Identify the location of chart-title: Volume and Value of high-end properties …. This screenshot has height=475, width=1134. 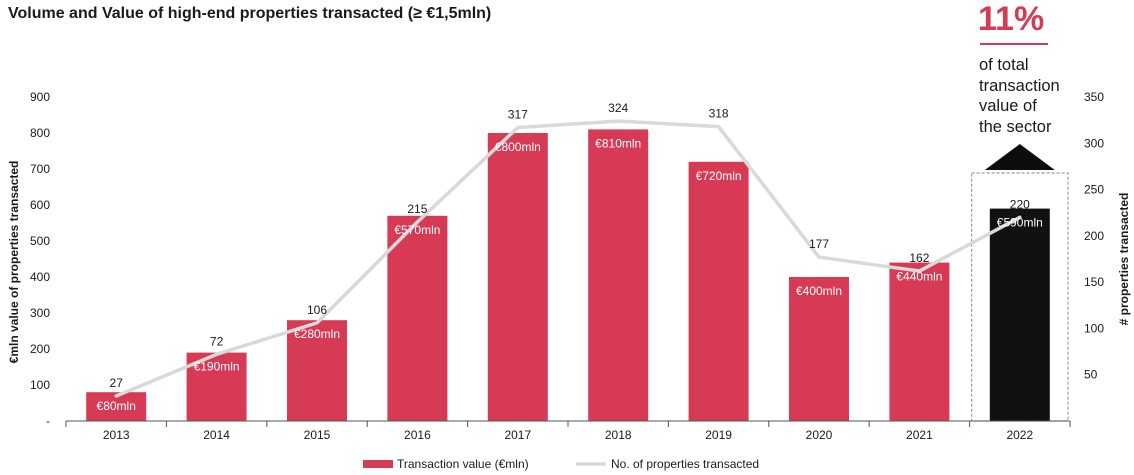
(250, 13).